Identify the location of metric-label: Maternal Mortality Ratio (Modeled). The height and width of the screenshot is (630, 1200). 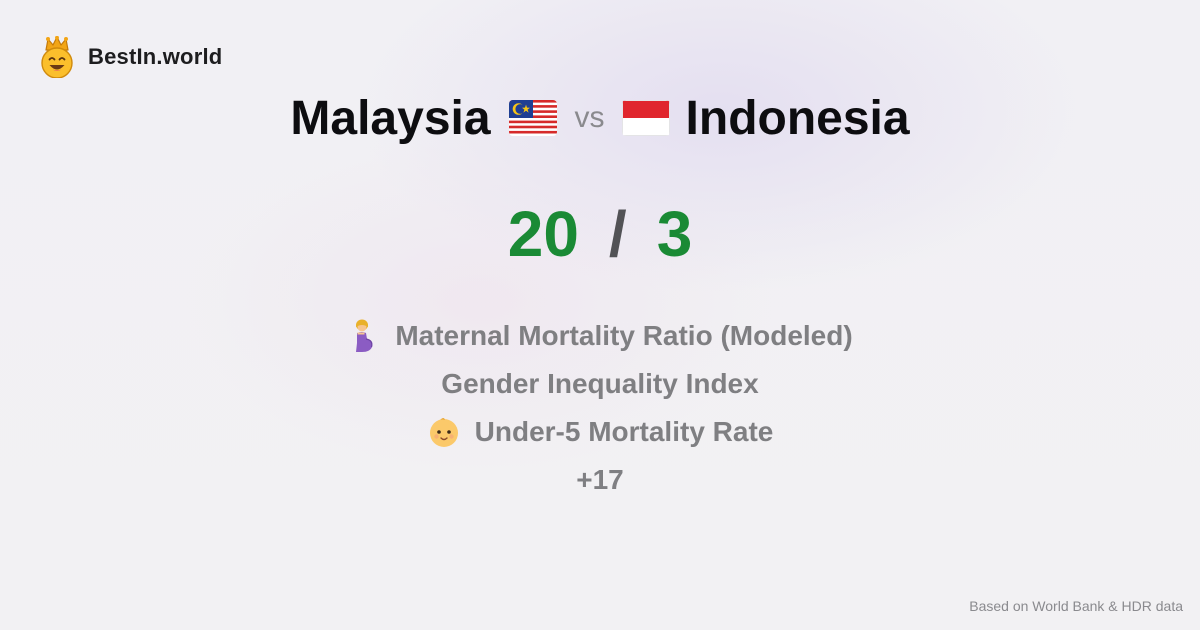
(624, 335).